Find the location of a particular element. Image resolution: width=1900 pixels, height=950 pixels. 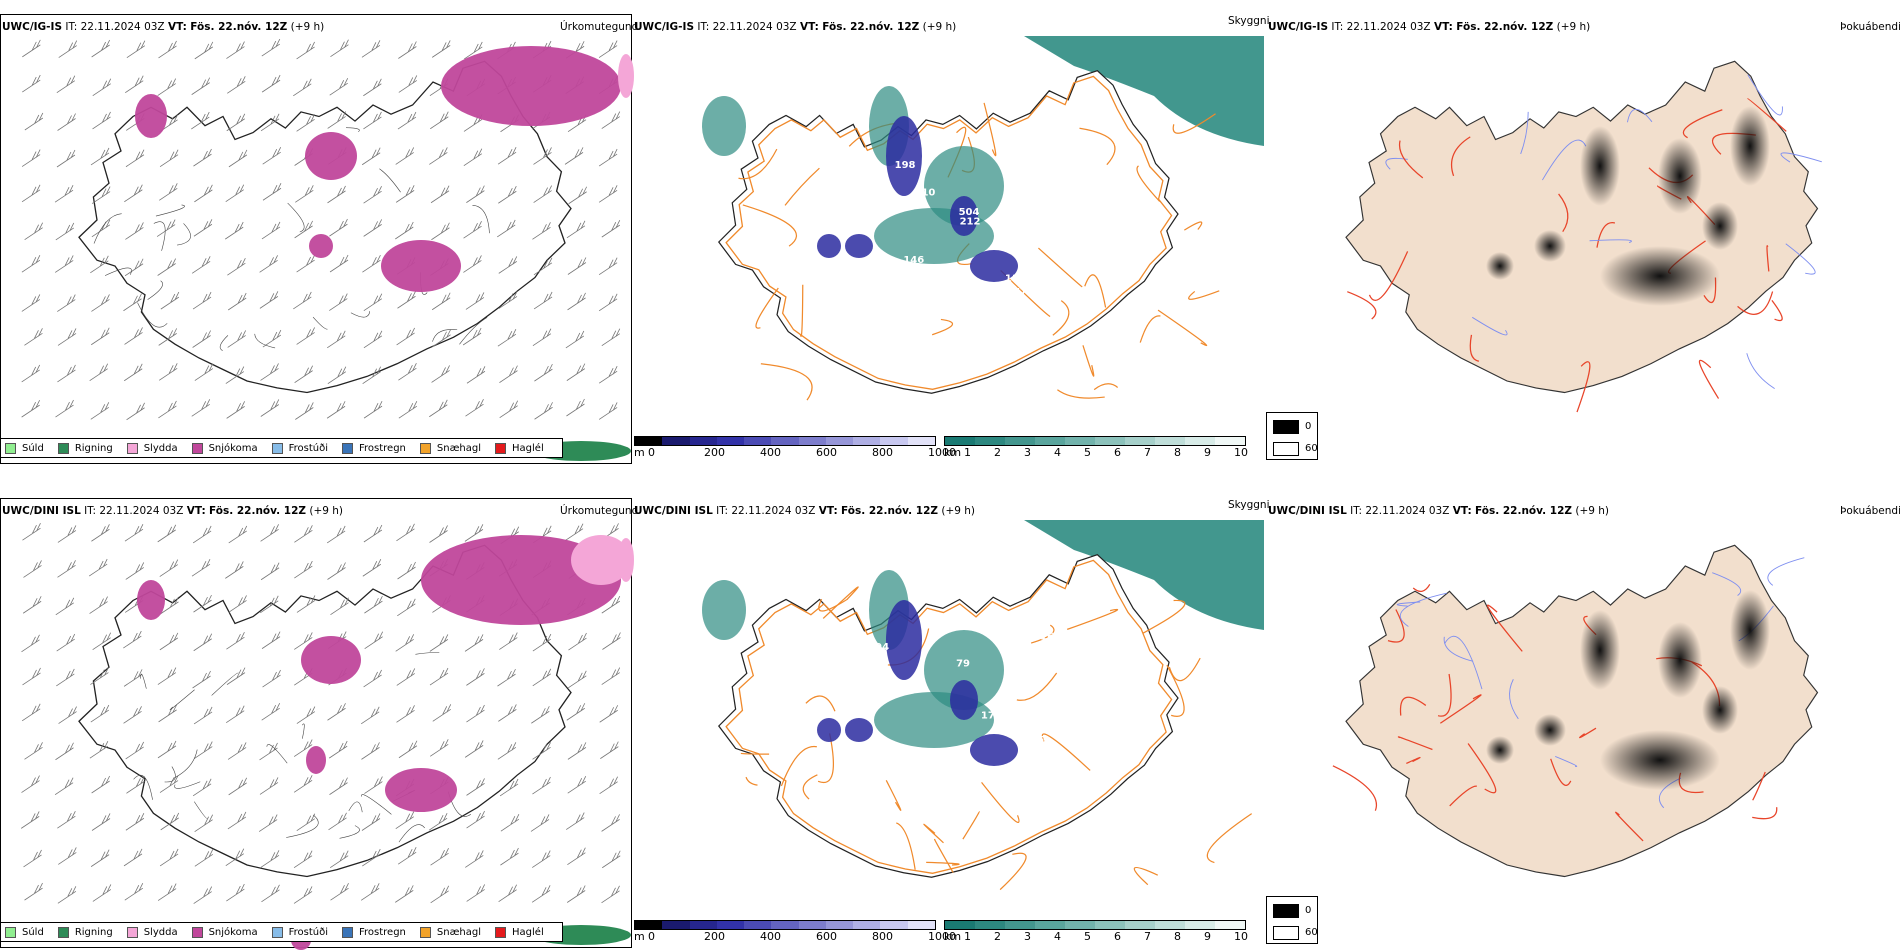

cloudbase-tick: 200 is located at coordinates (714, 452).